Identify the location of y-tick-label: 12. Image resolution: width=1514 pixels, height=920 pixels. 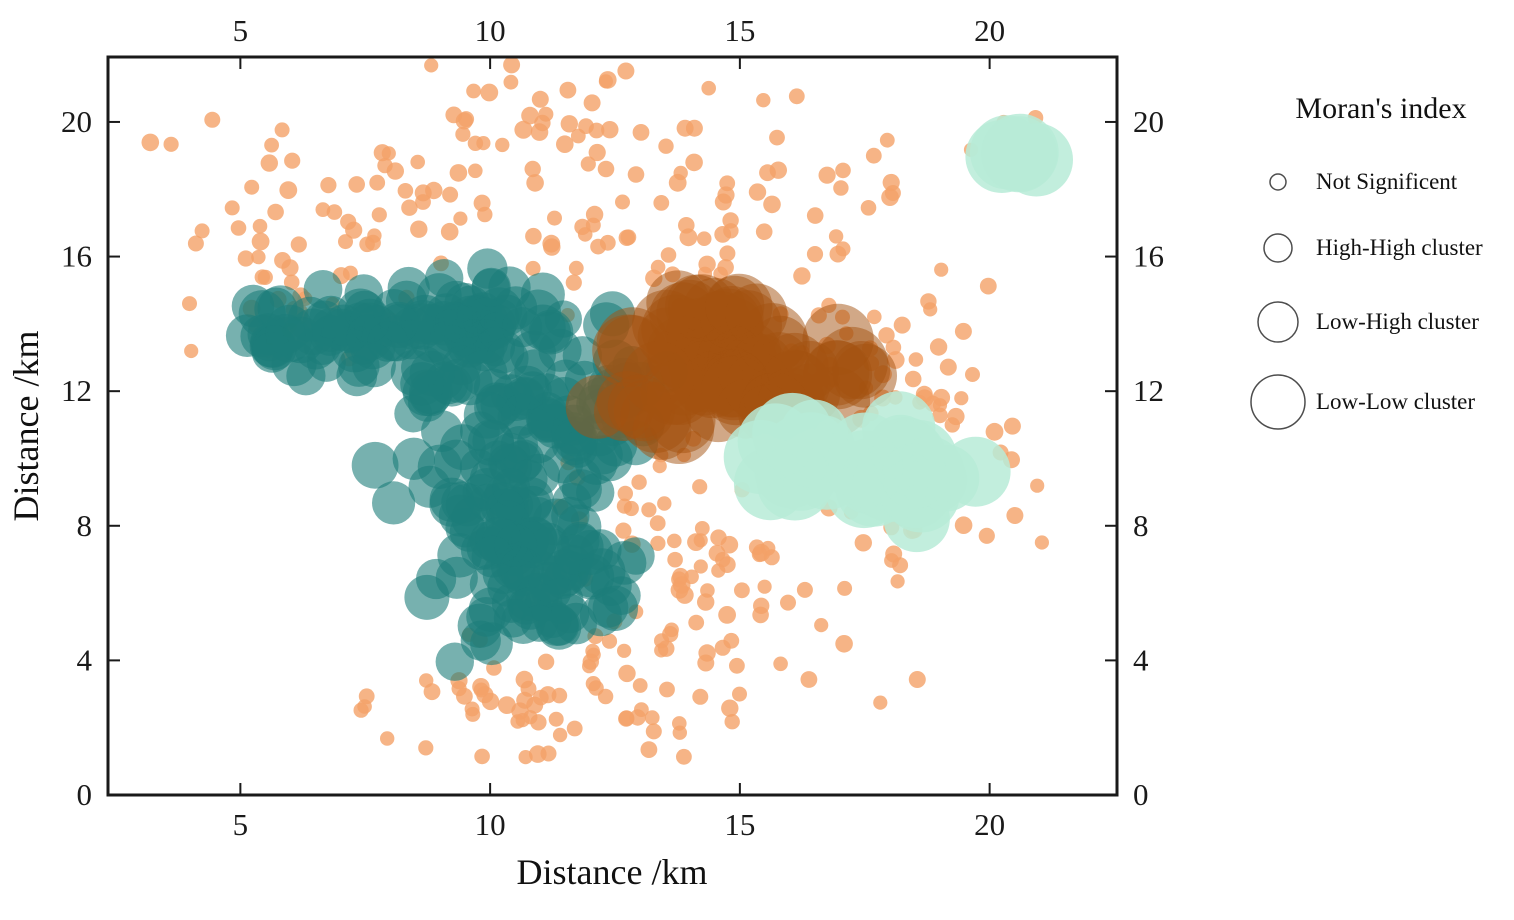
(76, 390).